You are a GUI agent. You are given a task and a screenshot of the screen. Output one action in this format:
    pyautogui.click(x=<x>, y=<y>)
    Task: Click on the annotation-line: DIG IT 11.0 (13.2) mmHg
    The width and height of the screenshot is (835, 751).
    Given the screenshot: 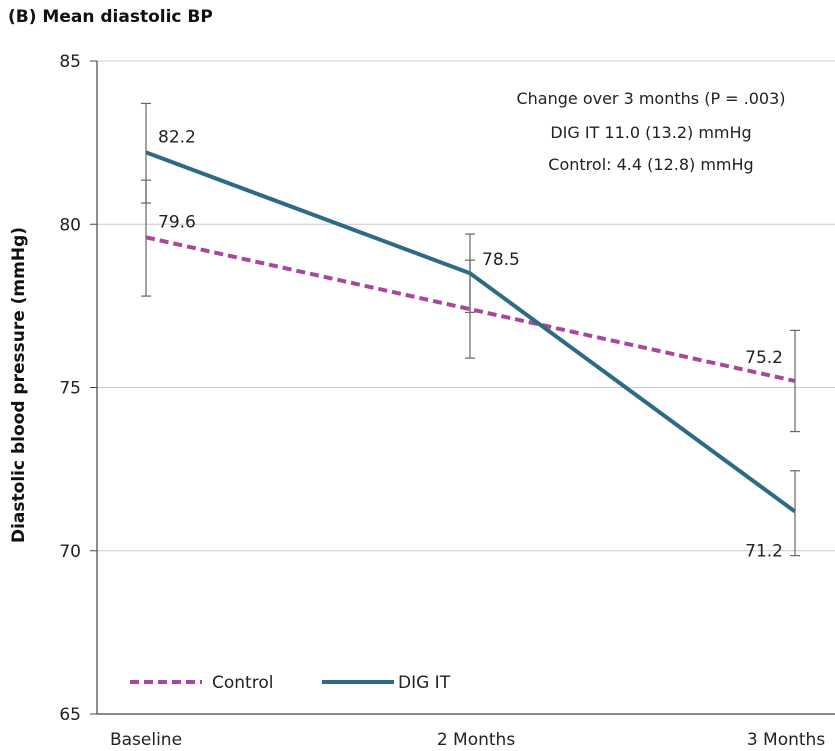 What is the action you would take?
    pyautogui.click(x=650, y=132)
    